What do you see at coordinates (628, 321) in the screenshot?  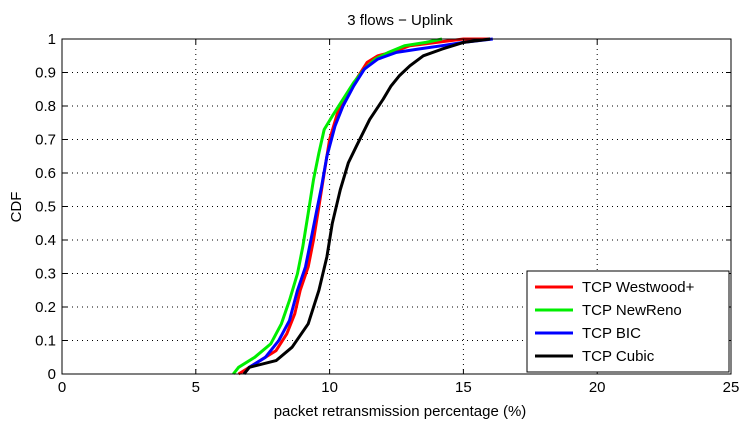 I see `legend: TCP Westwood+ TCP NewReno TCP BIC TCP Cubic` at bounding box center [628, 321].